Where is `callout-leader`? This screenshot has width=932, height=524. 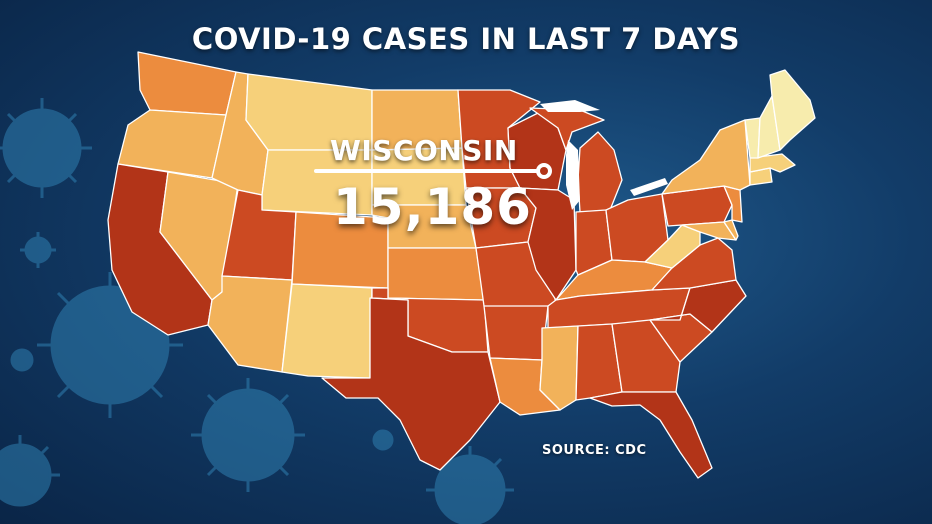
callout-leader is located at coordinates (433, 171).